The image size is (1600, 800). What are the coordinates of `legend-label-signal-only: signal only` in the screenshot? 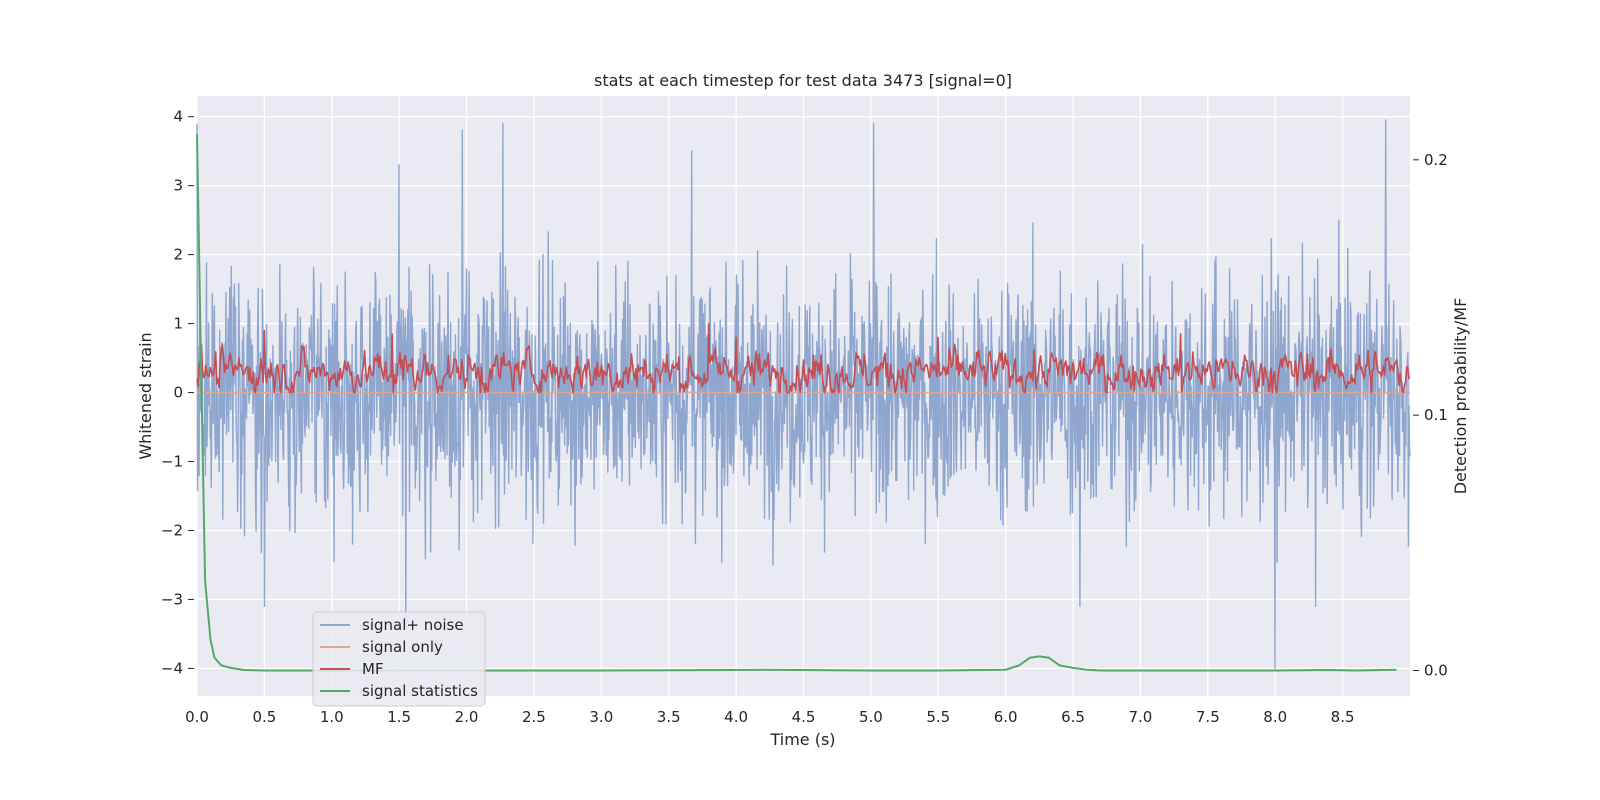 It's located at (402, 647).